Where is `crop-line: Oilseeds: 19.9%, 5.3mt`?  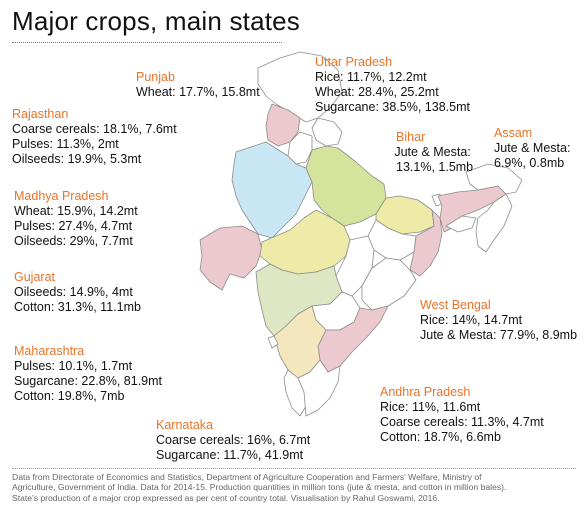
crop-line: Oilseeds: 19.9%, 5.3mt is located at coordinates (77, 159).